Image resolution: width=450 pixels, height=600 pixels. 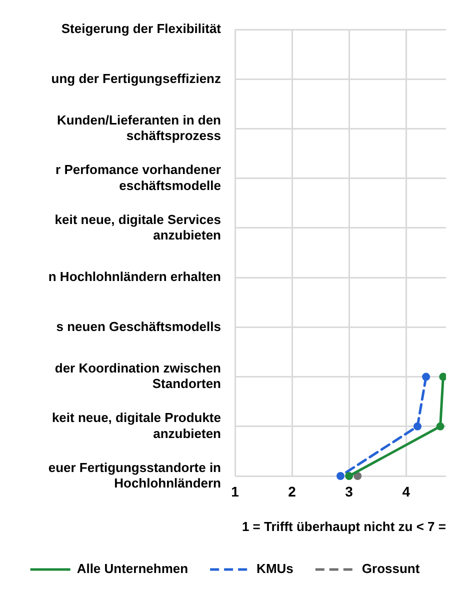 I want to click on y-tick-label: keit neue, digitale Produkte anzubieten, so click(x=137, y=425).